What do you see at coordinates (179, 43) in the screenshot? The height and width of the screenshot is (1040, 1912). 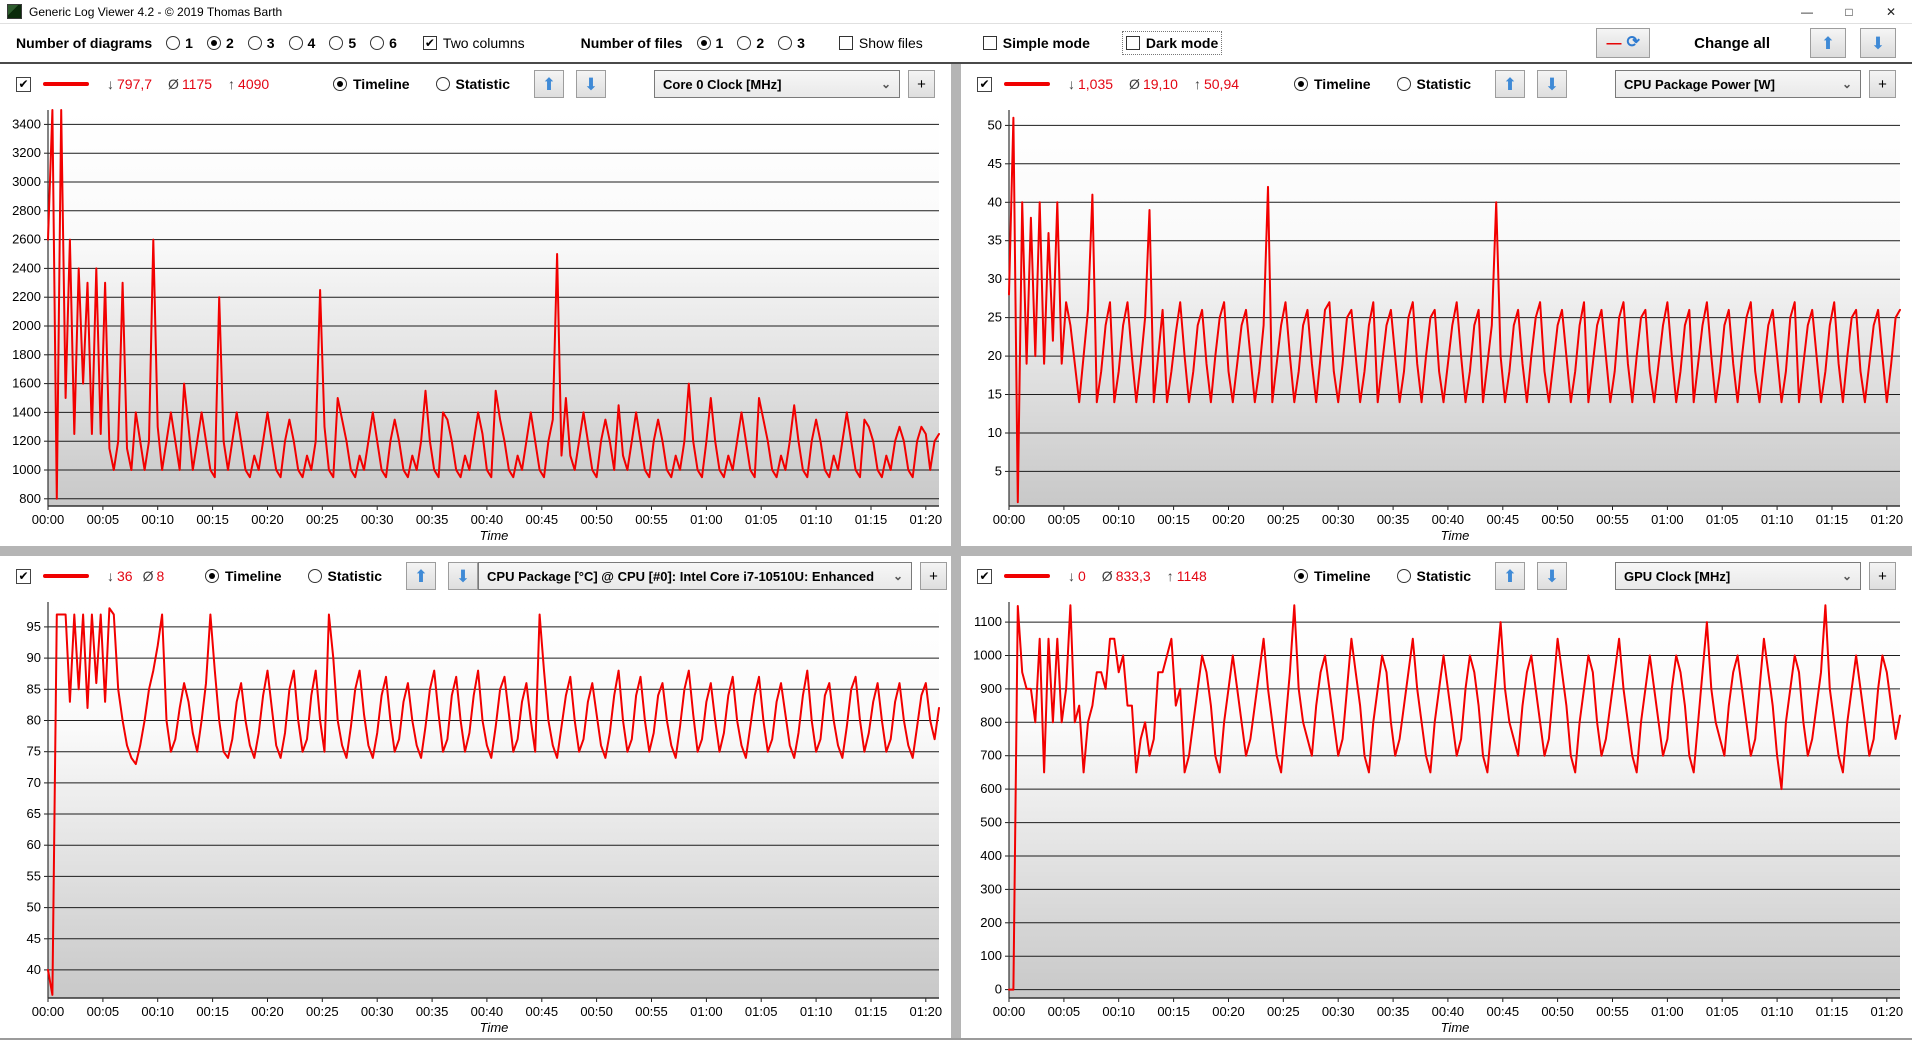 I see `diagrams-option-1: 1` at bounding box center [179, 43].